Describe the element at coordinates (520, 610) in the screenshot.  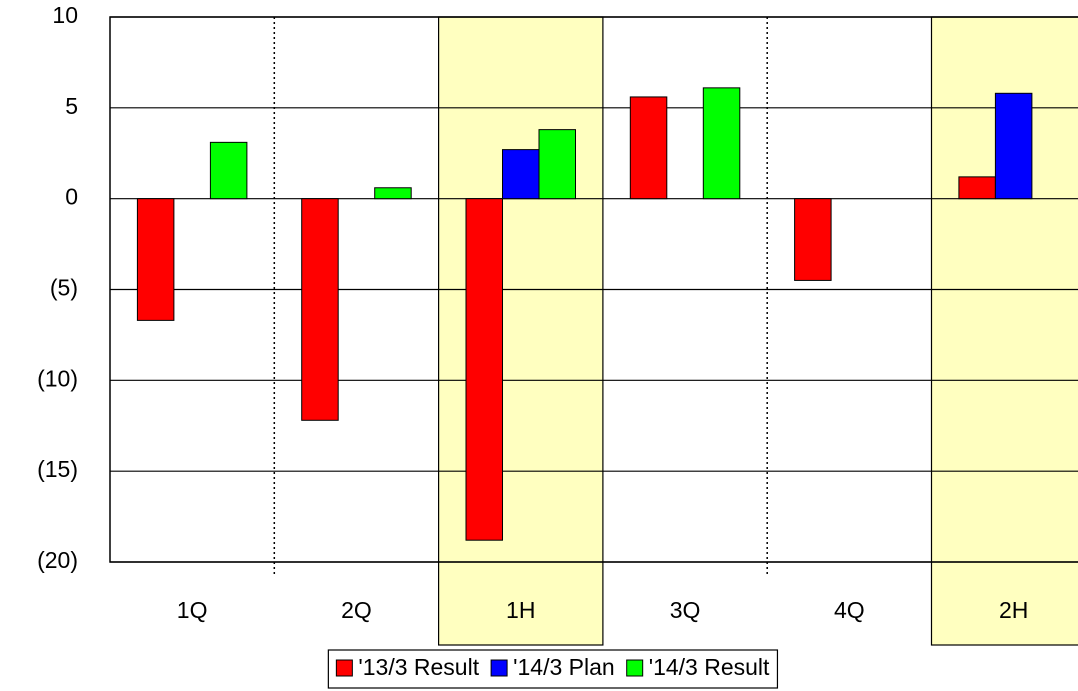
I see `x-tick-label: 1H` at that location.